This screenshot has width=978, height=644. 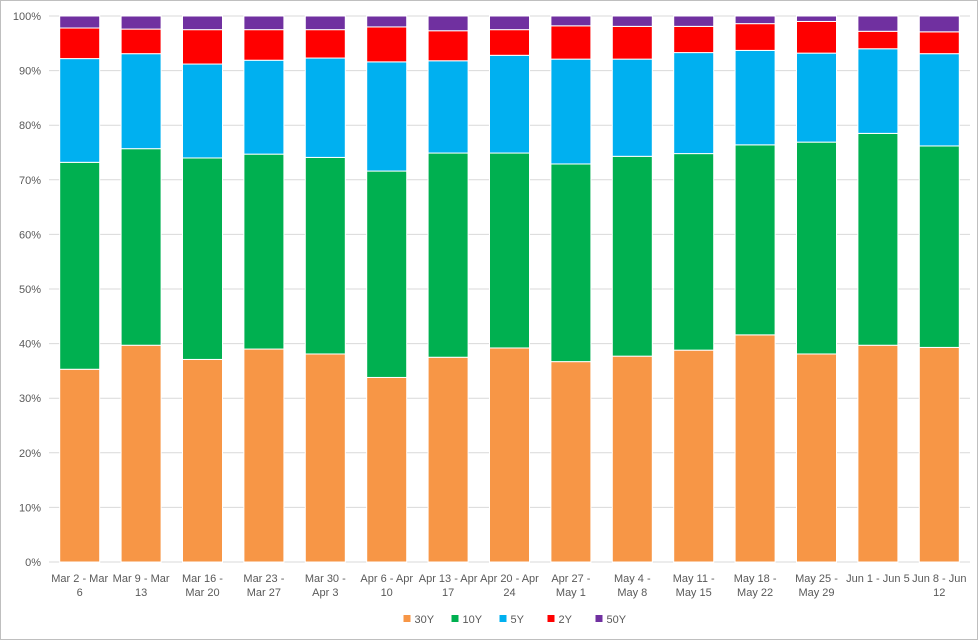 What do you see at coordinates (264, 593) in the screenshot?
I see `x-tick-label: Mar 27` at bounding box center [264, 593].